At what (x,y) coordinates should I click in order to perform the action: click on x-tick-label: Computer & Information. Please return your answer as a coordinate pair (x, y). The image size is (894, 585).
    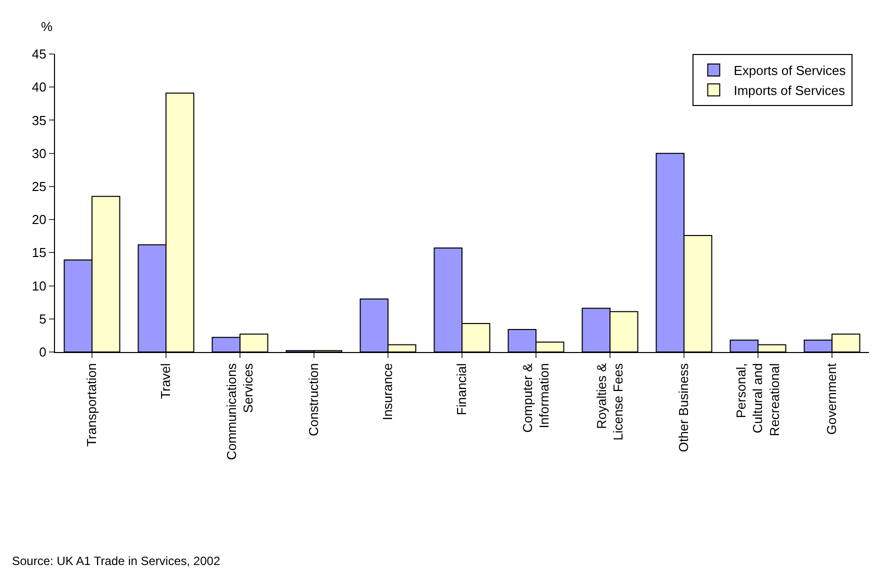
    Looking at the image, I should click on (536, 397).